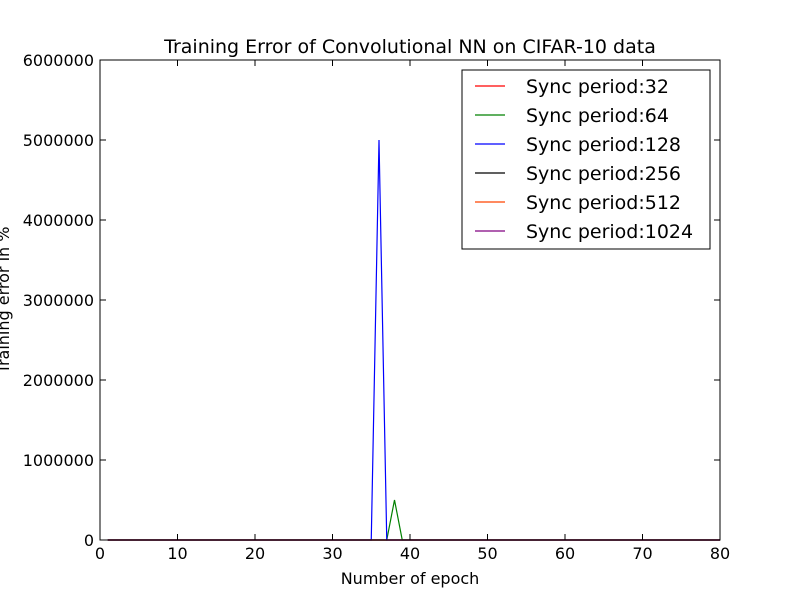  I want to click on x-tick-label: 70, so click(642, 553).